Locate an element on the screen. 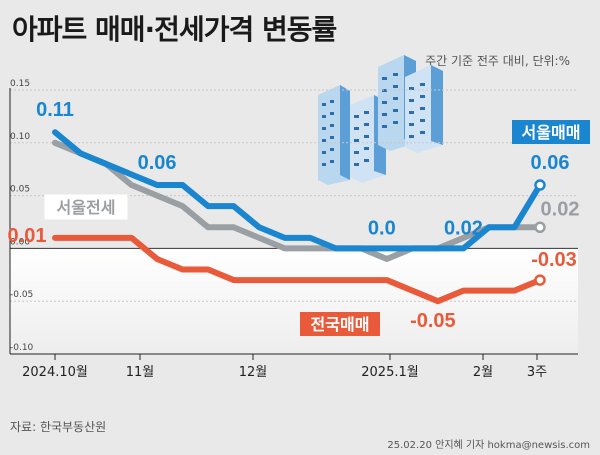 This screenshot has width=600, height=455. series-tag-label: 전국매매 is located at coordinates (340, 324).